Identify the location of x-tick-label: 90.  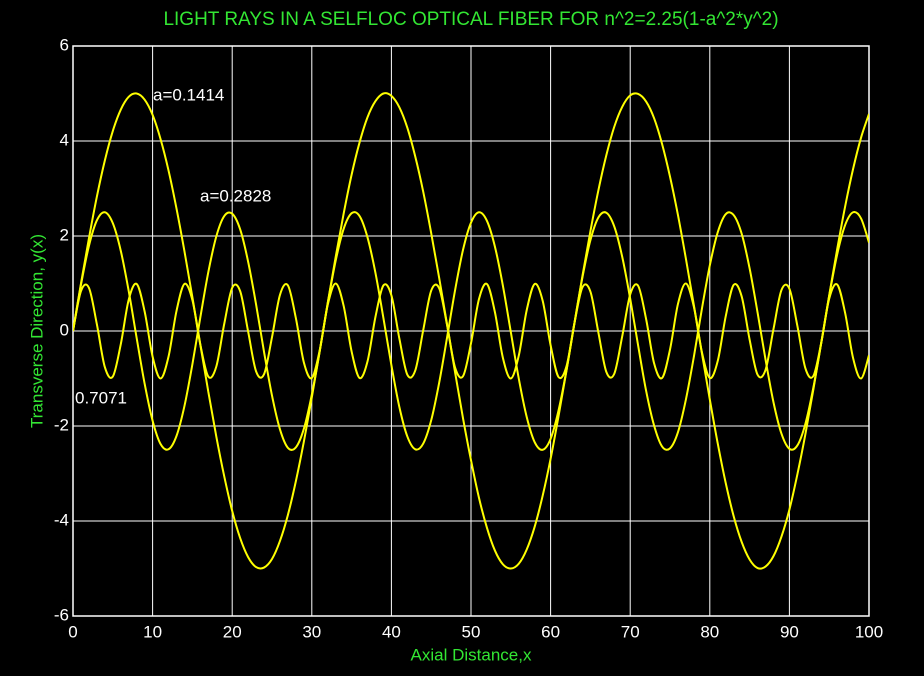
(789, 631).